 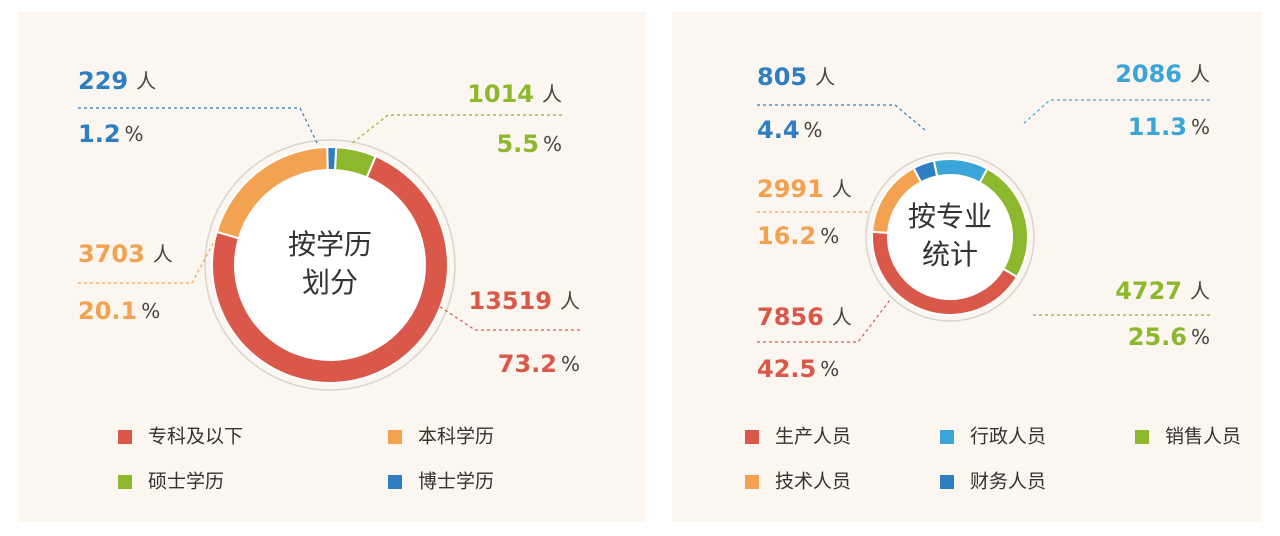 I want to click on center-title: 按学历, so click(x=330, y=244).